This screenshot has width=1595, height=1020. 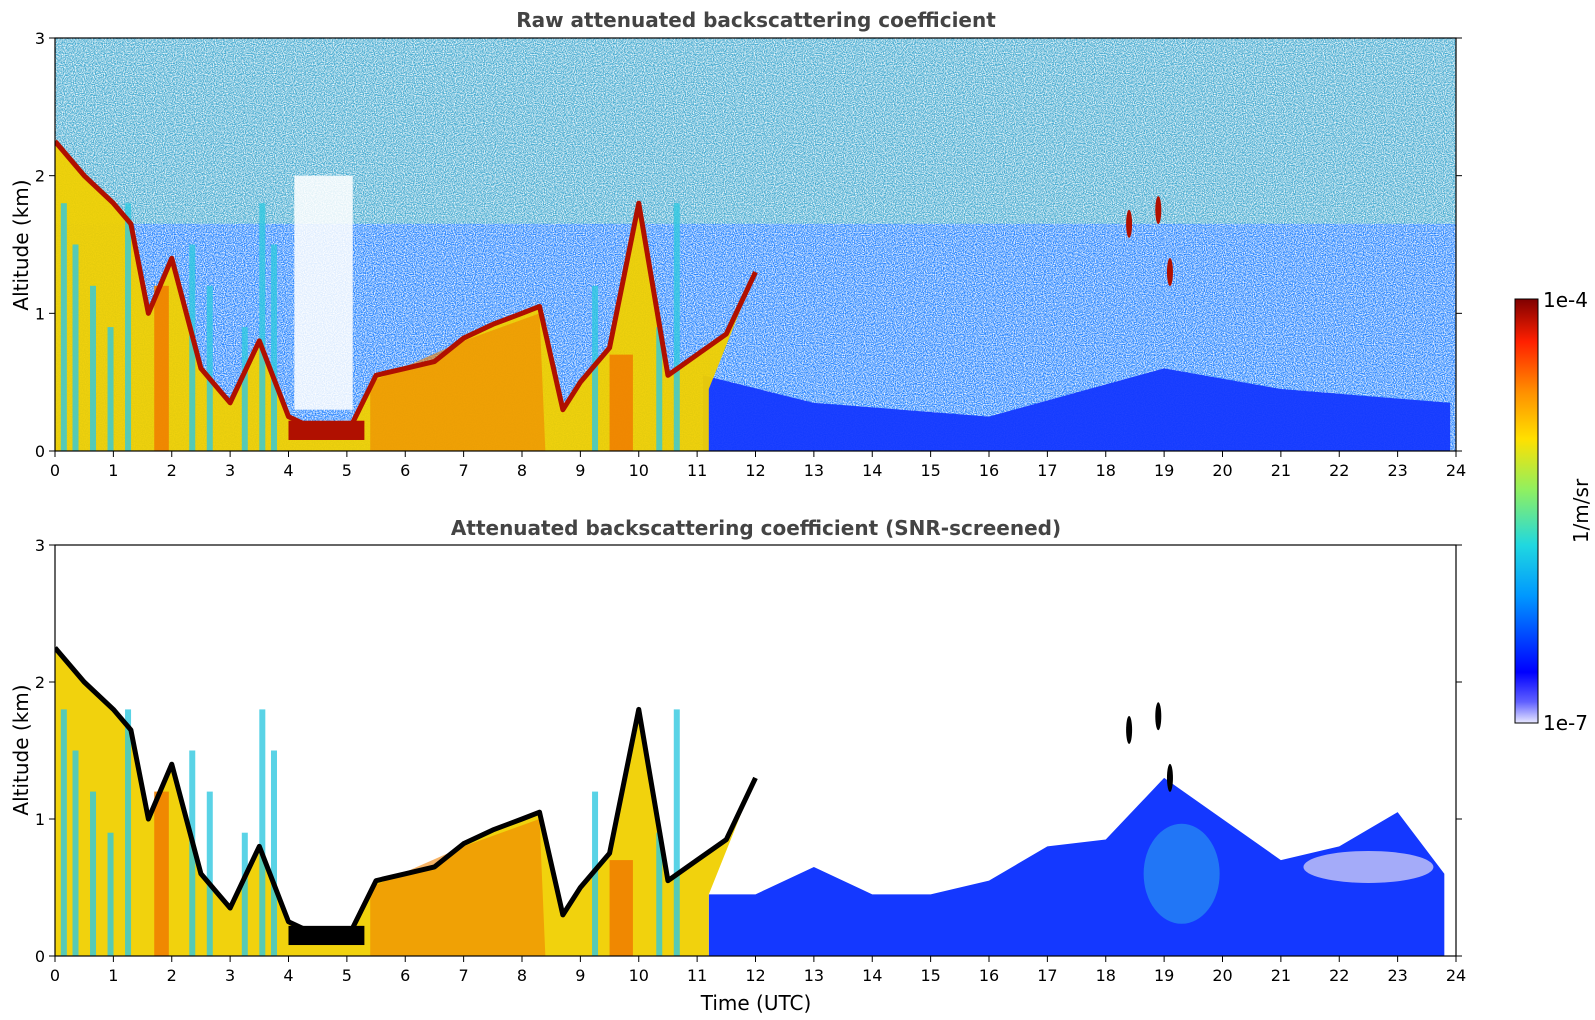 What do you see at coordinates (21, 244) in the screenshot?
I see `panel1-y-label: Altitude (km)` at bounding box center [21, 244].